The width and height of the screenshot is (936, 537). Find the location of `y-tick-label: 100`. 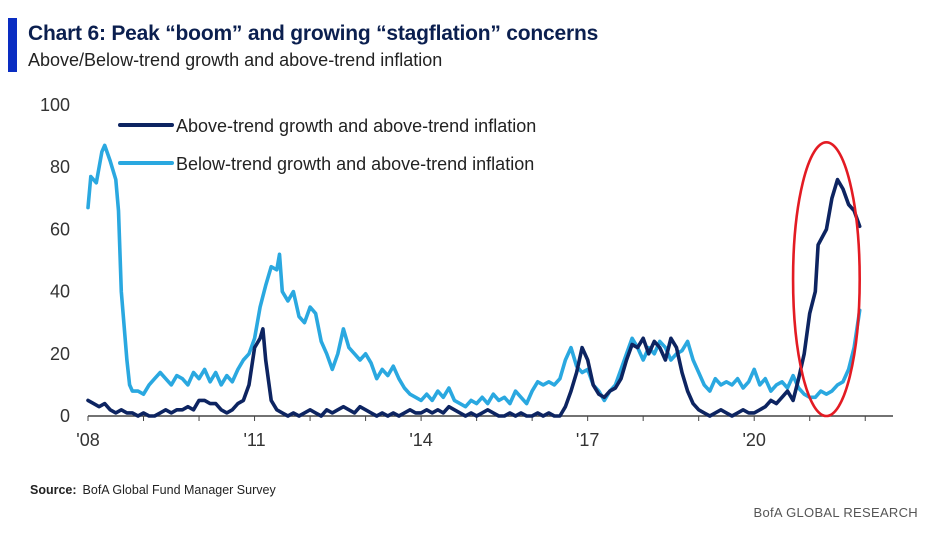

y-tick-label: 100 is located at coordinates (55, 105).